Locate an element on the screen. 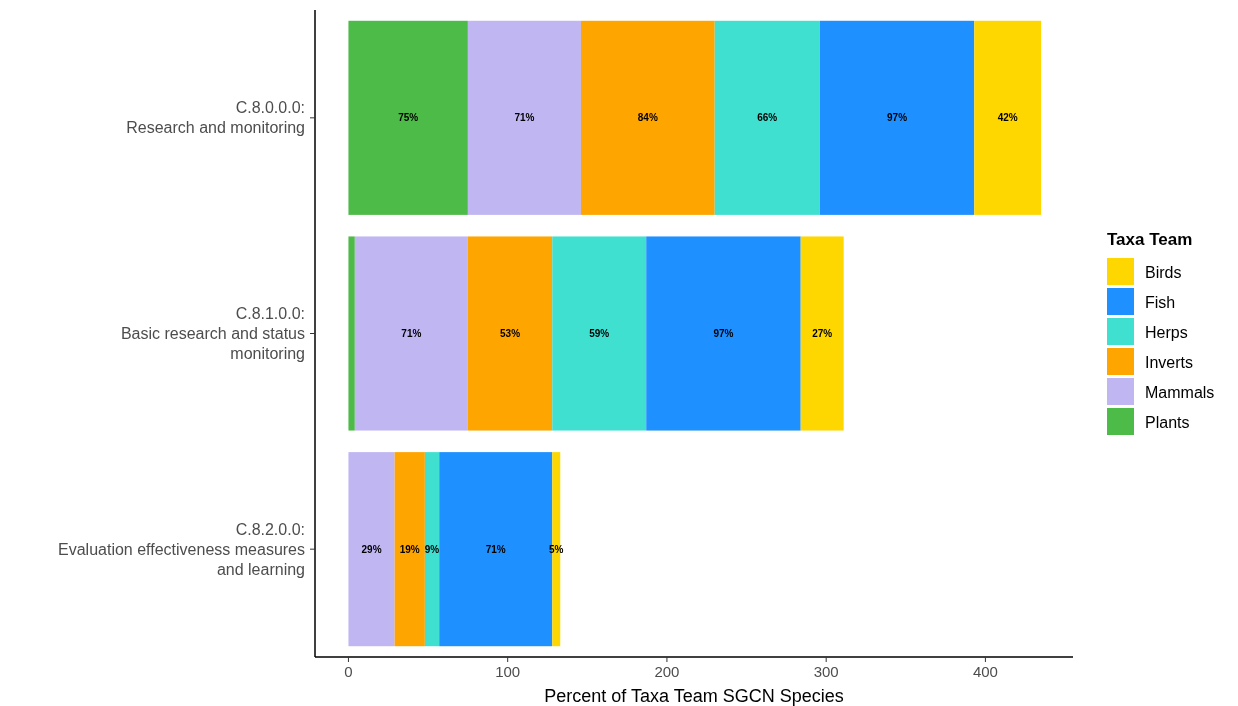 The width and height of the screenshot is (1238, 706). x-tick-label: 100 is located at coordinates (508, 671).